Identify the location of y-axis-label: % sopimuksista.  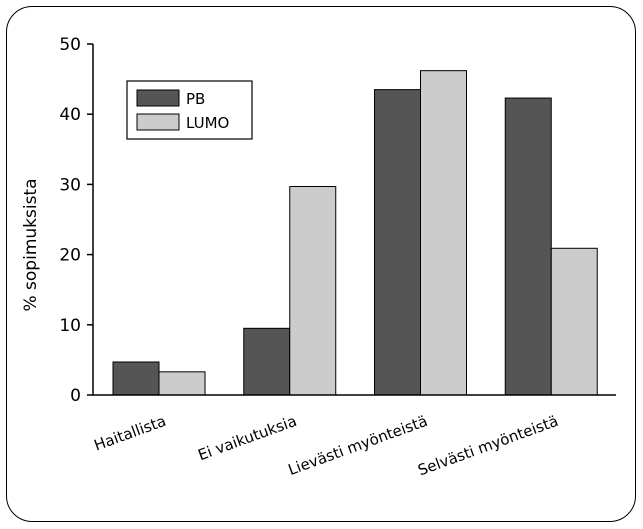
(31, 244).